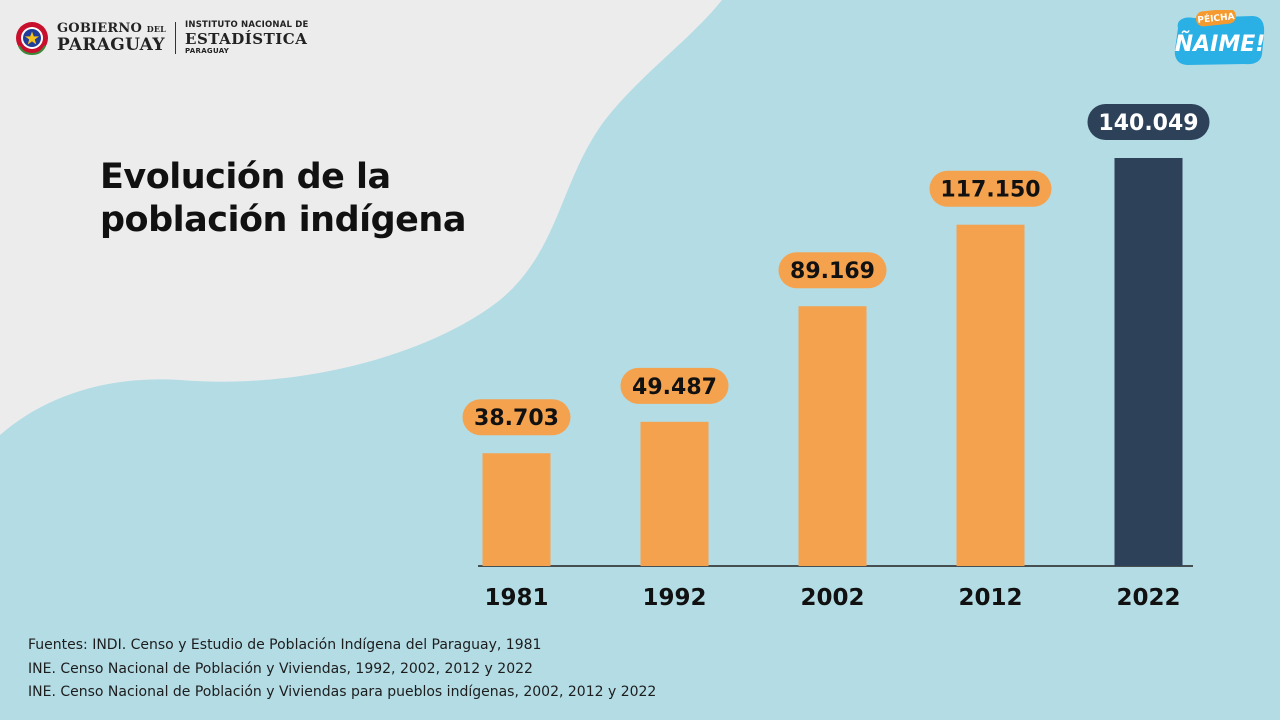 The width and height of the screenshot is (1280, 720). Describe the element at coordinates (283, 199) in the screenshot. I see `chart-title: Evolución de la población indígena` at that location.